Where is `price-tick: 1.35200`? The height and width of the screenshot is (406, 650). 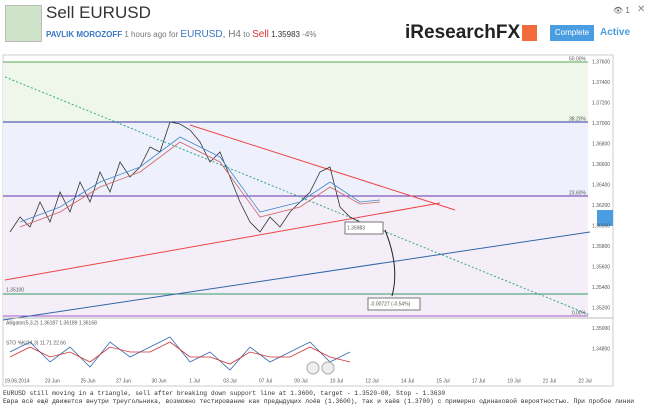
price-tick: 1.35200 is located at coordinates (601, 308).